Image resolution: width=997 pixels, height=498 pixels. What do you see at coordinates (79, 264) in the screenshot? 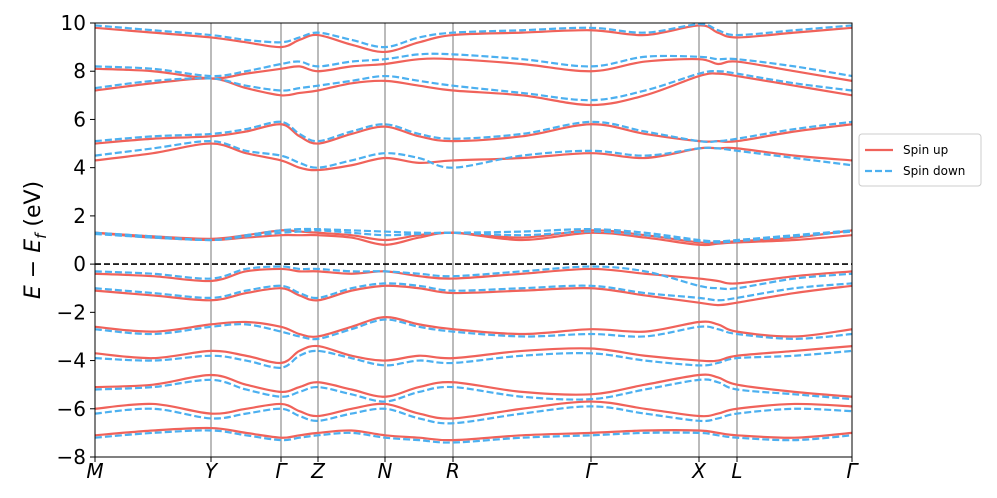
I see `y-tick-label: 0` at bounding box center [79, 264].